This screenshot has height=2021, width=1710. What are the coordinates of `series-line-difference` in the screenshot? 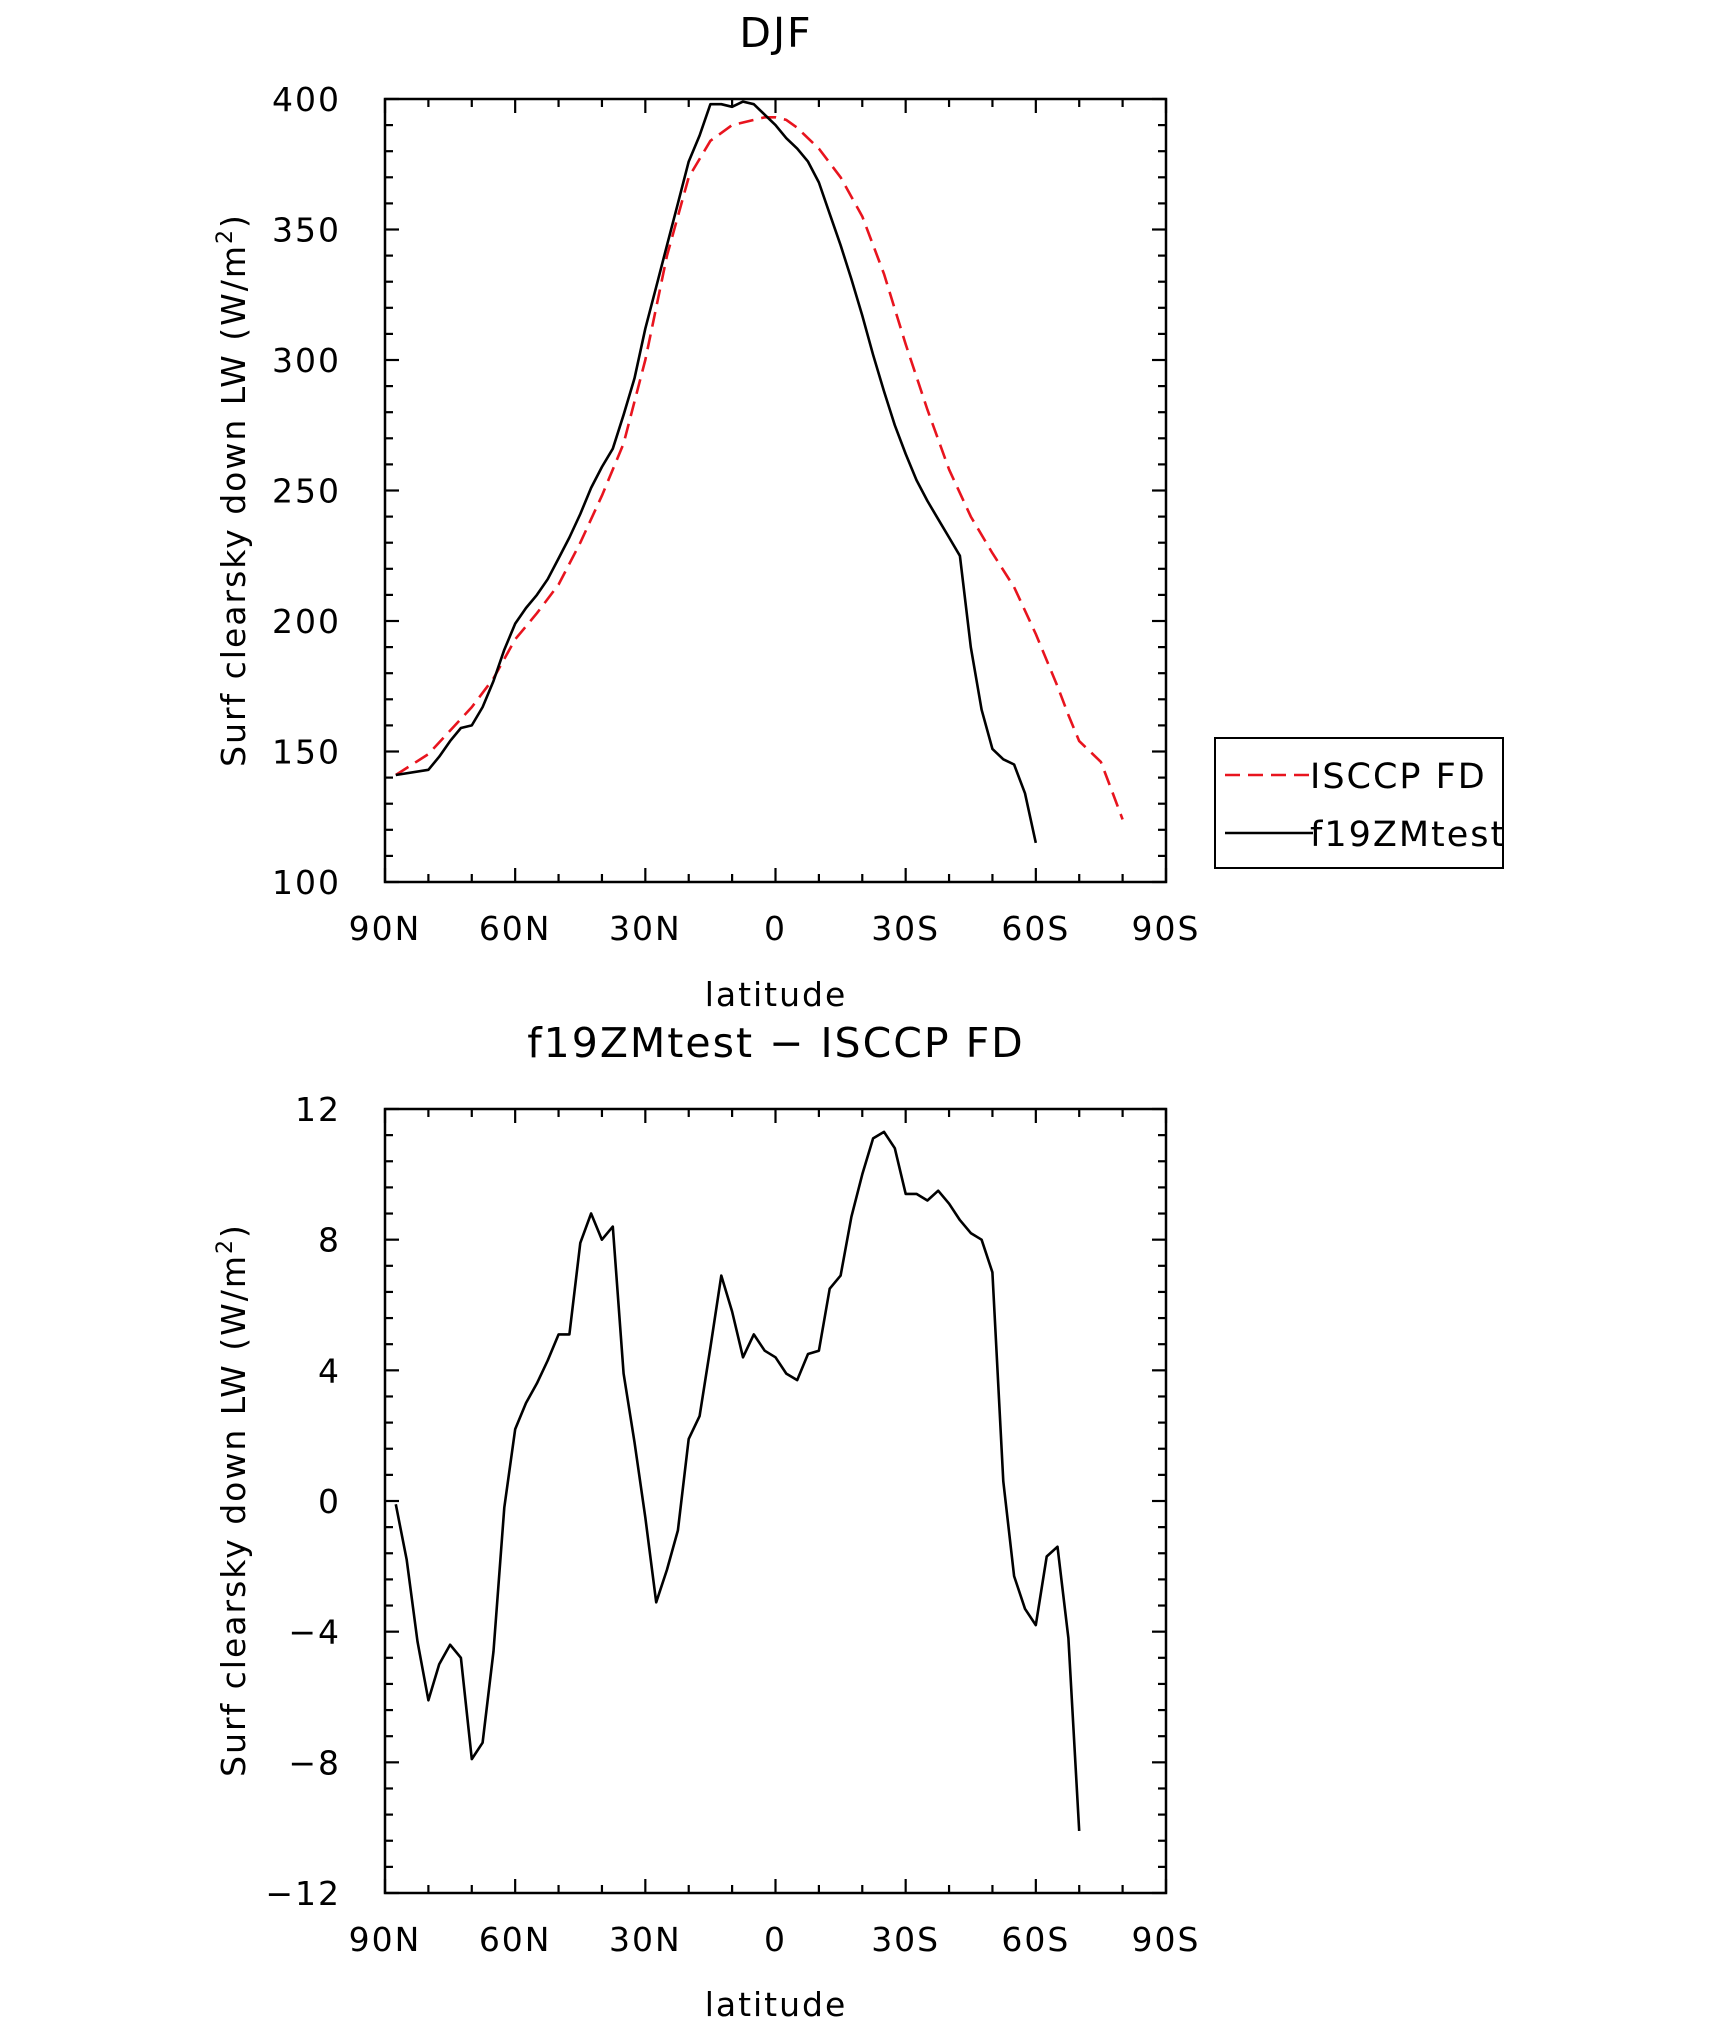 It's located at (737, 1480).